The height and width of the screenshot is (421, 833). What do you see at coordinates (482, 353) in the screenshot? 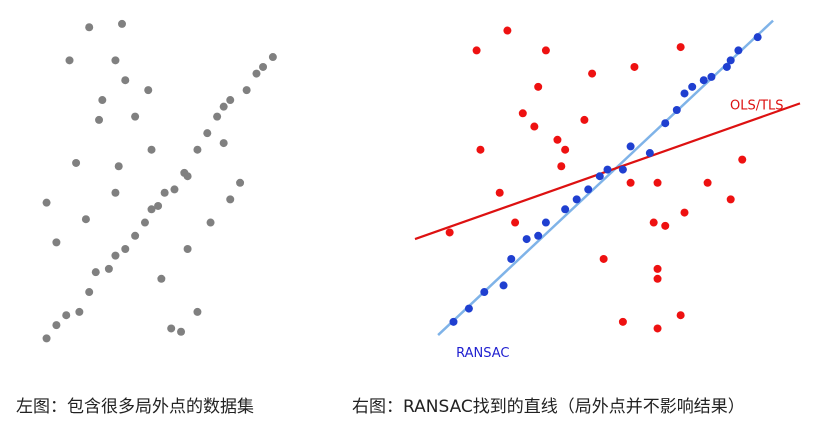
I see `ransac-line-label: RANSAC` at bounding box center [482, 353].